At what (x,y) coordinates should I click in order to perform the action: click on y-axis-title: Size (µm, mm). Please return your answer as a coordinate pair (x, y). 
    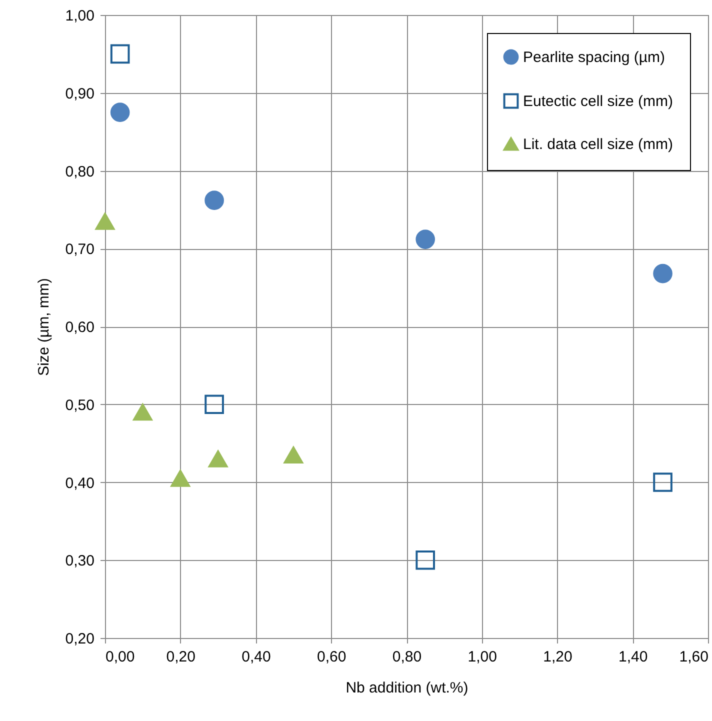
    Looking at the image, I should click on (43, 327).